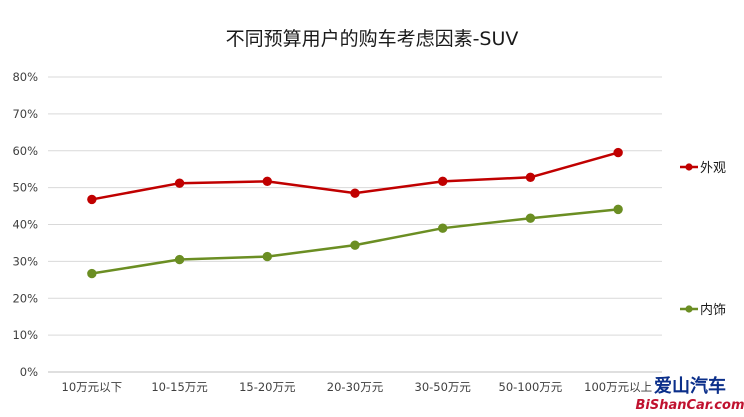 This screenshot has height=417, width=744. Describe the element at coordinates (690, 386) in the screenshot. I see `watermark-top-text: 爱山汽车` at that location.